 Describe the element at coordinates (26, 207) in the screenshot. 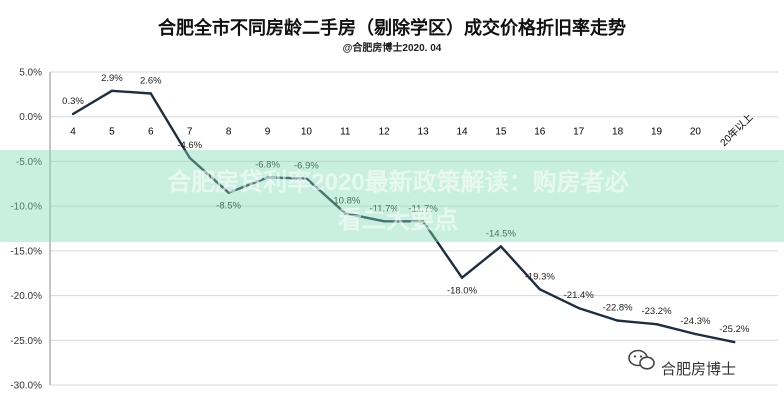

I see `y-tick-label: -10.0%` at that location.